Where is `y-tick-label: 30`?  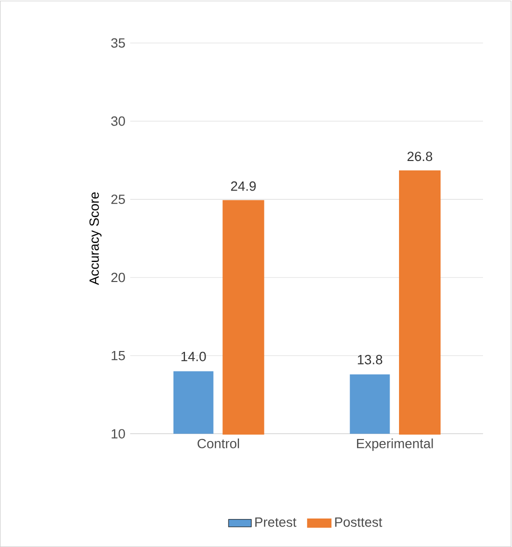
y-tick-label: 30 is located at coordinates (118, 121).